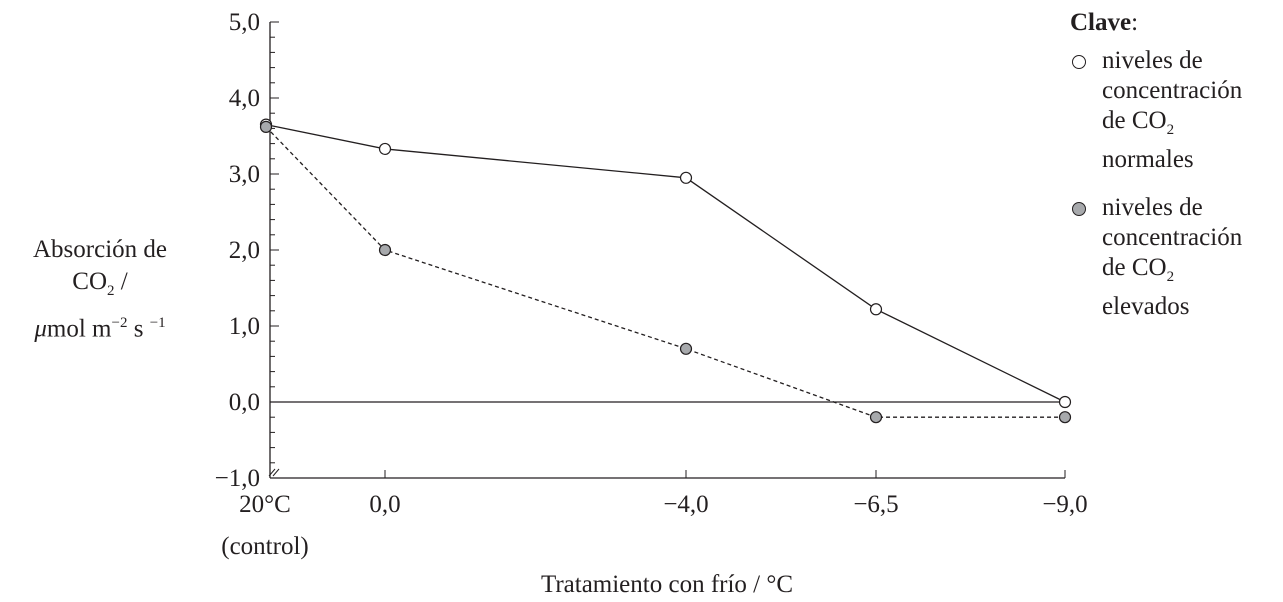 This screenshot has width=1283, height=602. What do you see at coordinates (875, 504) in the screenshot?
I see `x-tick-label: −6,5` at bounding box center [875, 504].